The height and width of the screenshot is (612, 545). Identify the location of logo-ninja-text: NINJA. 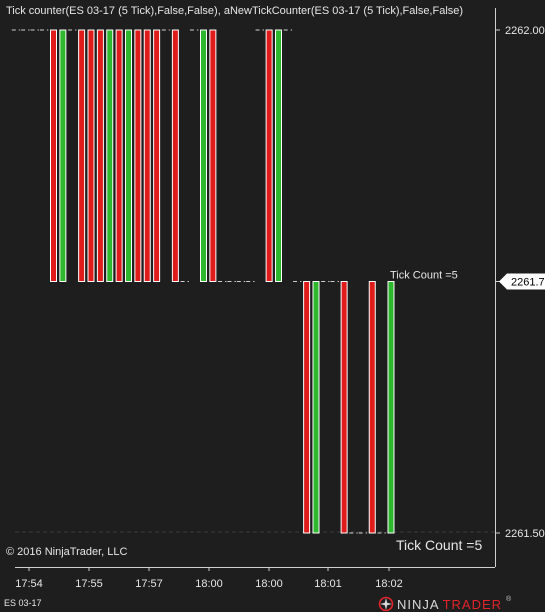
(418, 604).